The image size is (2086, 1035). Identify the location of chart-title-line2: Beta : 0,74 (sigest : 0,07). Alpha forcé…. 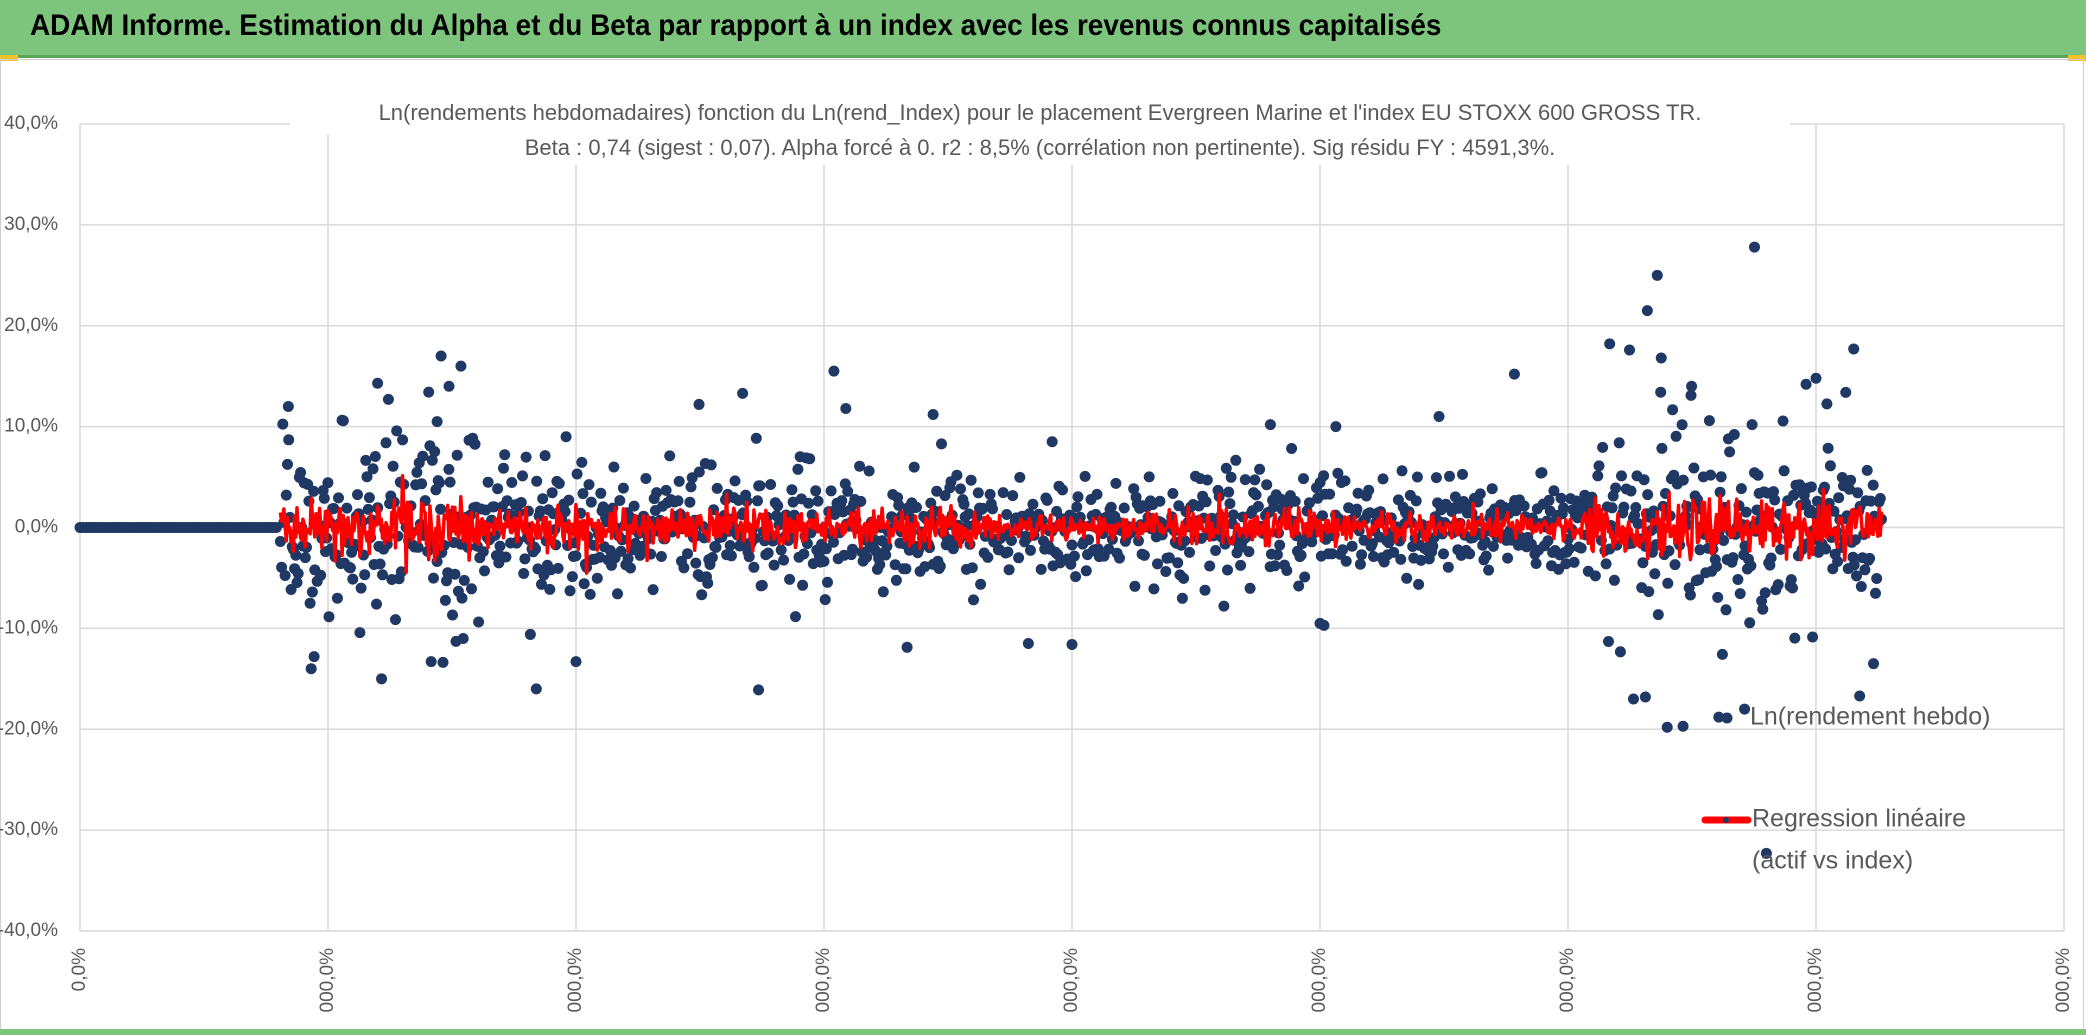
(1040, 147).